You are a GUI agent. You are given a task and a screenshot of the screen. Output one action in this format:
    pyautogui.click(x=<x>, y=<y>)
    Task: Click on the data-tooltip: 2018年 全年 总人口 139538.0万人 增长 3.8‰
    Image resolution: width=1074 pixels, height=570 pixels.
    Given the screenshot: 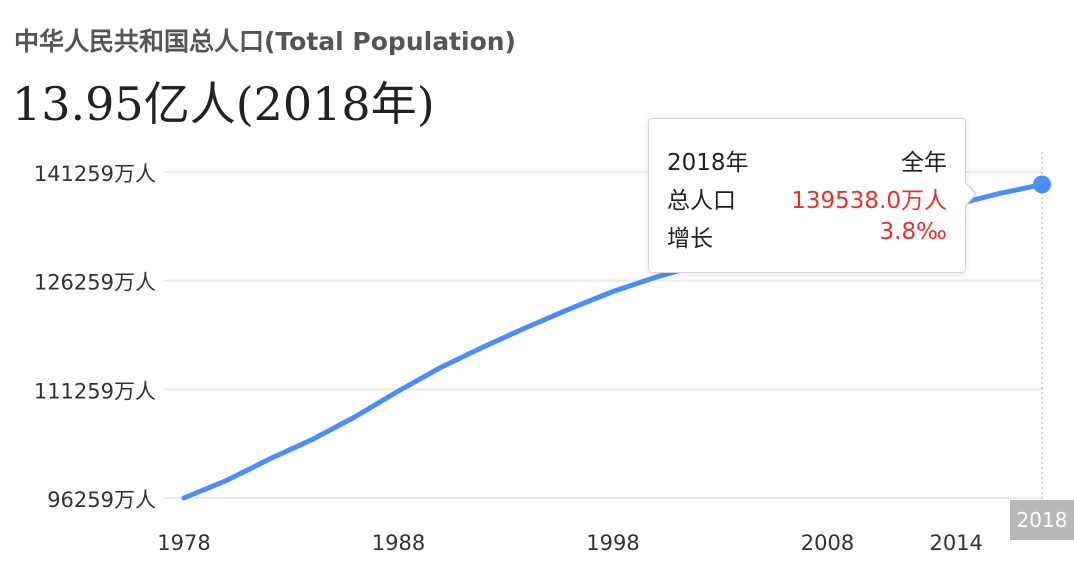 What is the action you would take?
    pyautogui.click(x=812, y=195)
    